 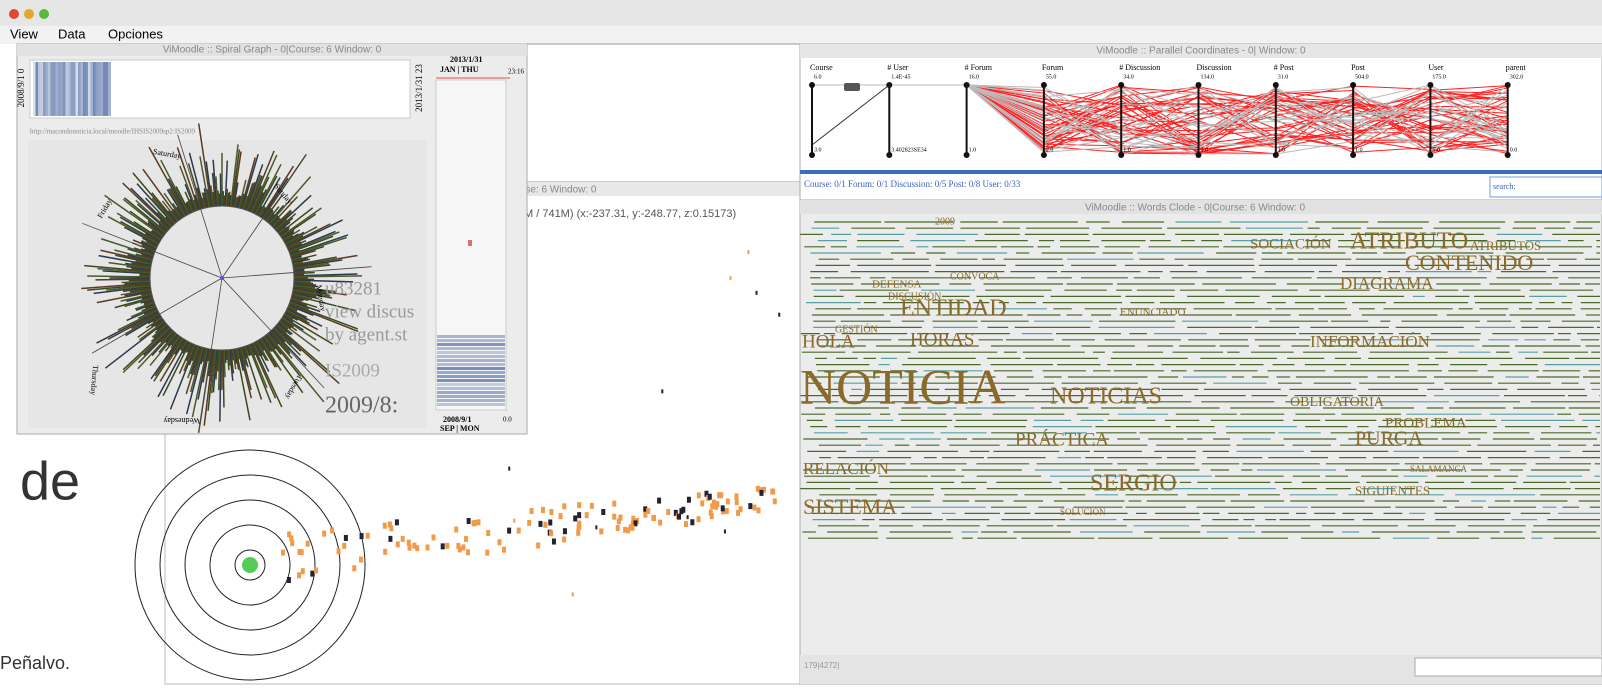 I want to click on axis-max: 175.0, so click(x=1439, y=77).